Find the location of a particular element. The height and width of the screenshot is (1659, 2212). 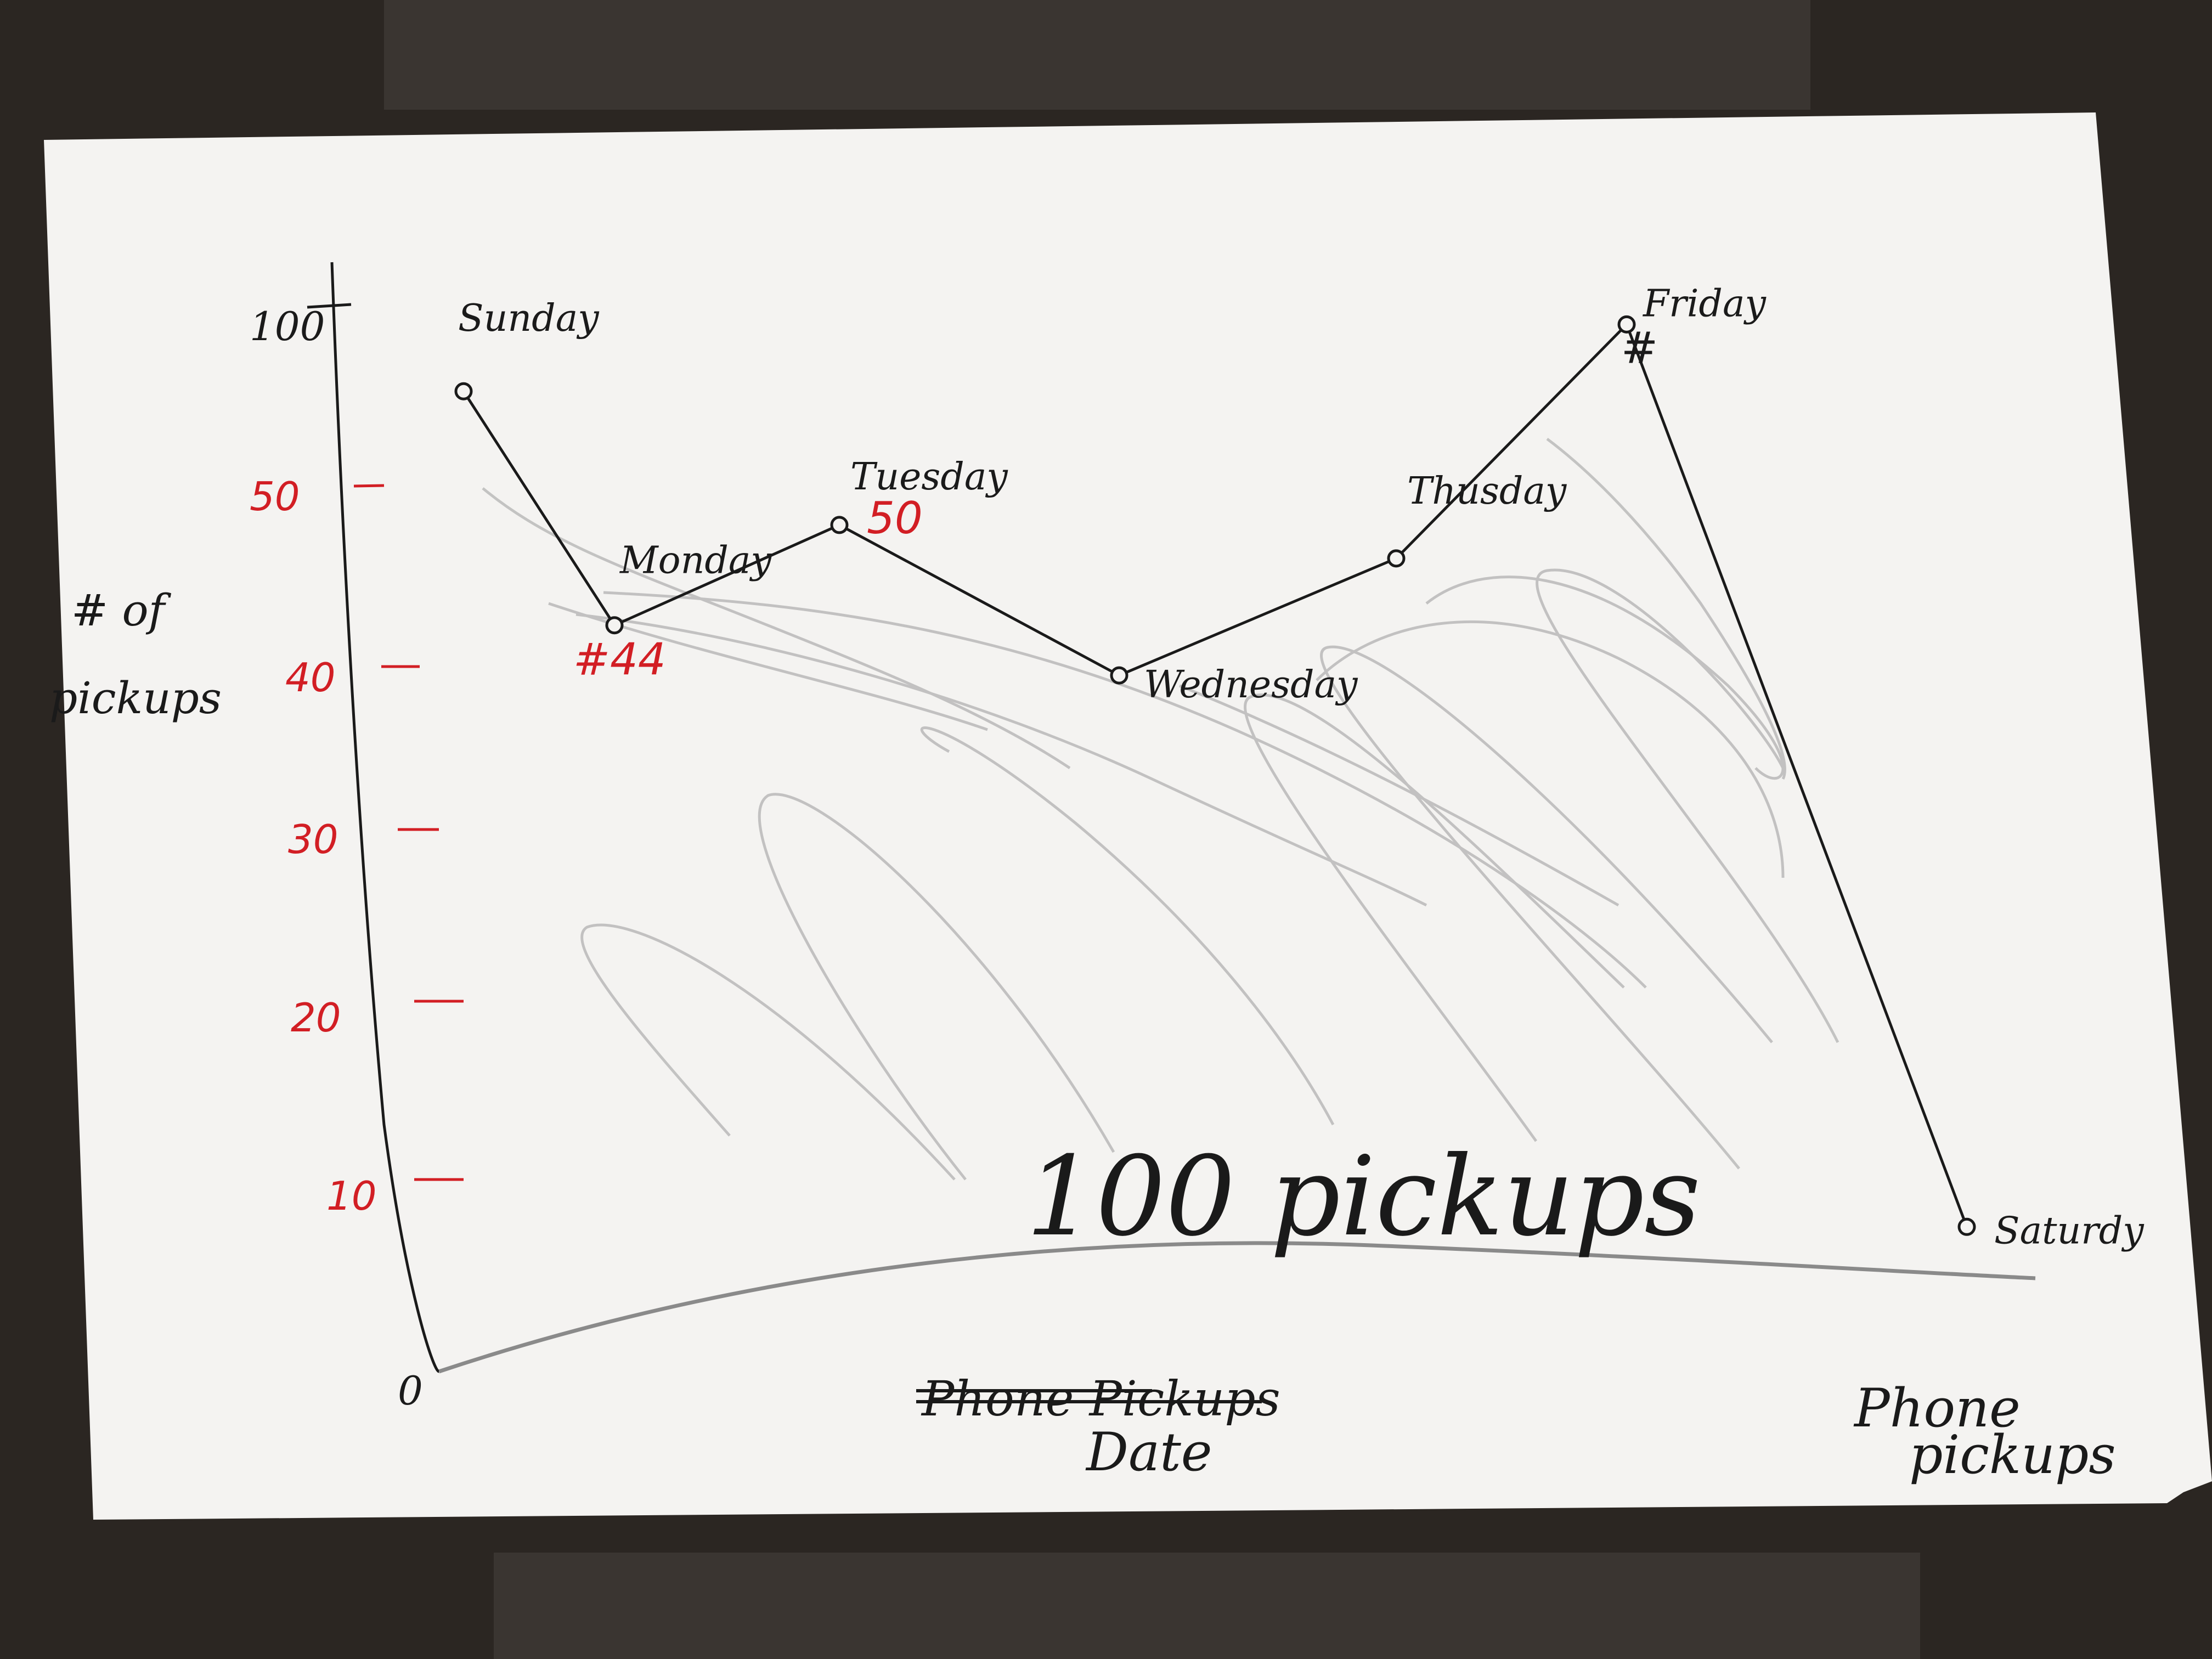

day-label-monday: Monday is located at coordinates (696, 561).